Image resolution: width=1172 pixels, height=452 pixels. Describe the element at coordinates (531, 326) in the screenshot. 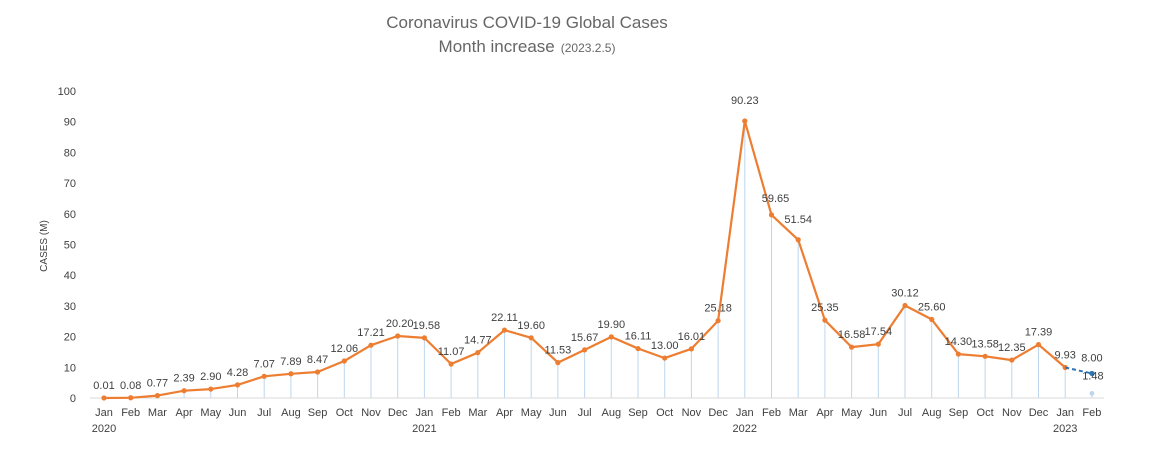

I see `data-label: 19.60` at that location.